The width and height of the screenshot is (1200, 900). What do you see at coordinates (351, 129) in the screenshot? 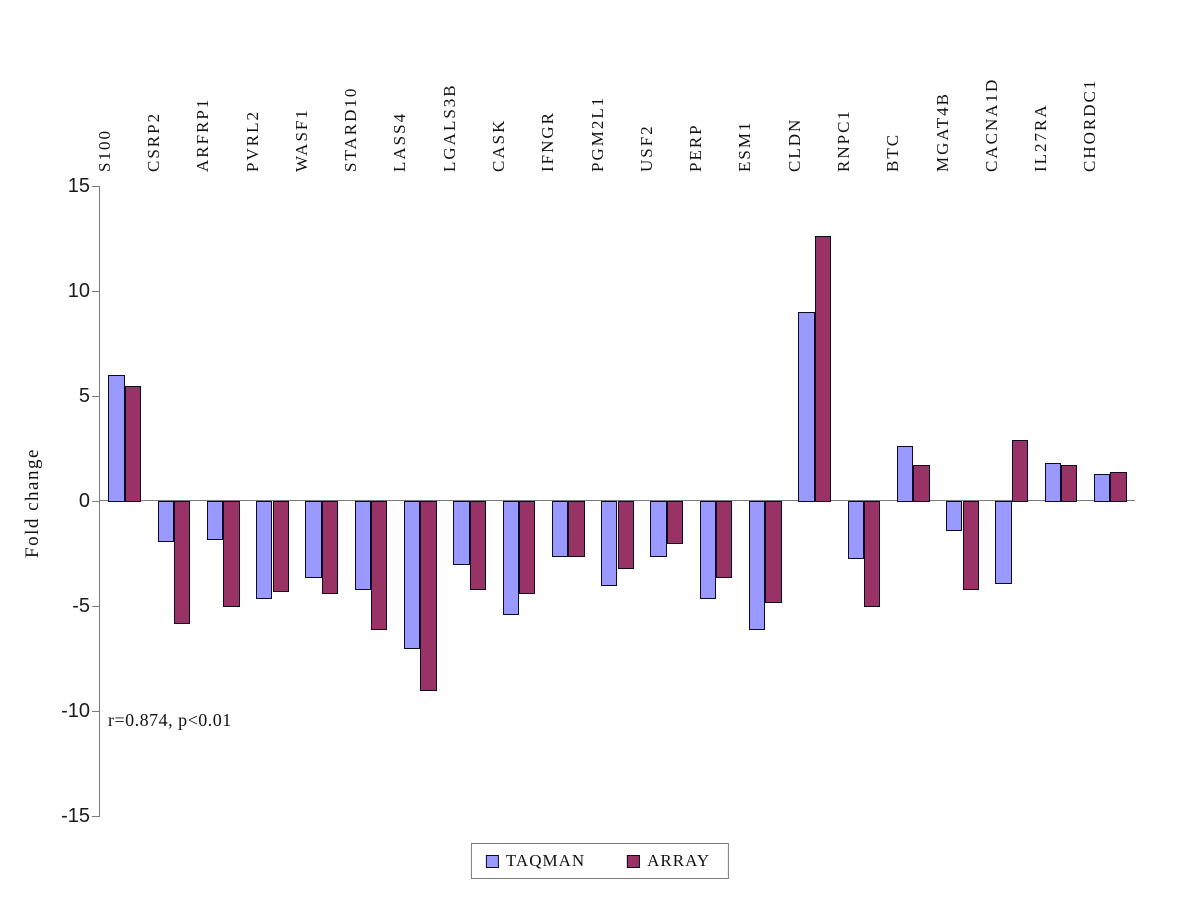
I see `category-label-stard10: STARD10` at bounding box center [351, 129].